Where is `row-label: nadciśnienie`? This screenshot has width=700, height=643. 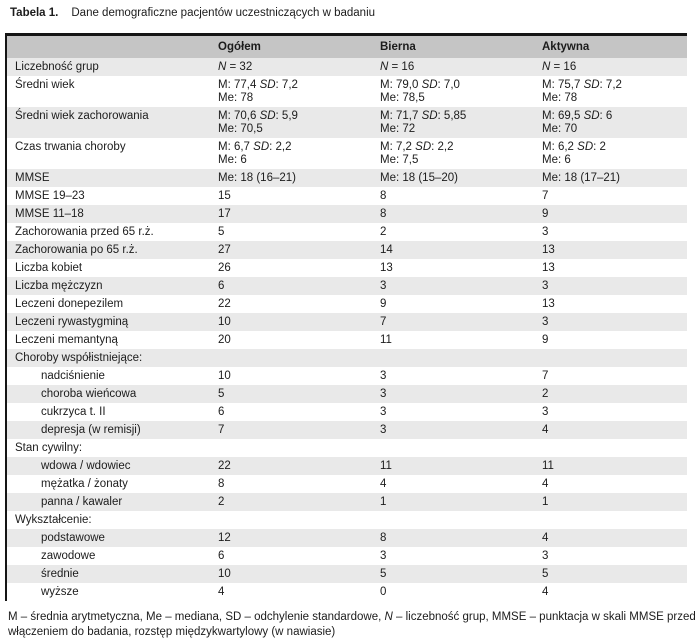 row-label: nadciśnienie is located at coordinates (73, 375).